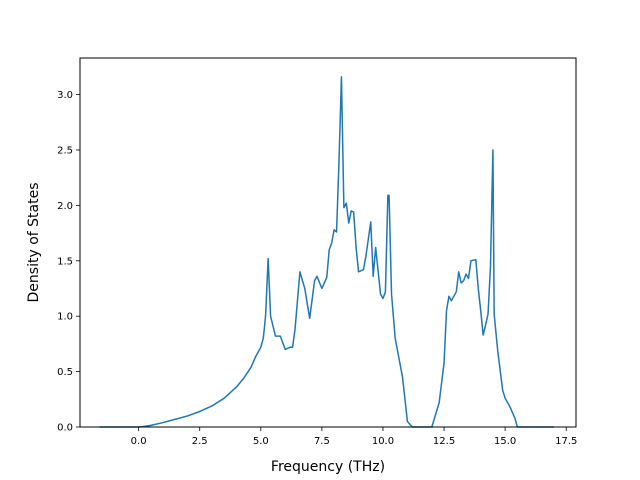  I want to click on y-tick-label: 0.0, so click(65, 428).